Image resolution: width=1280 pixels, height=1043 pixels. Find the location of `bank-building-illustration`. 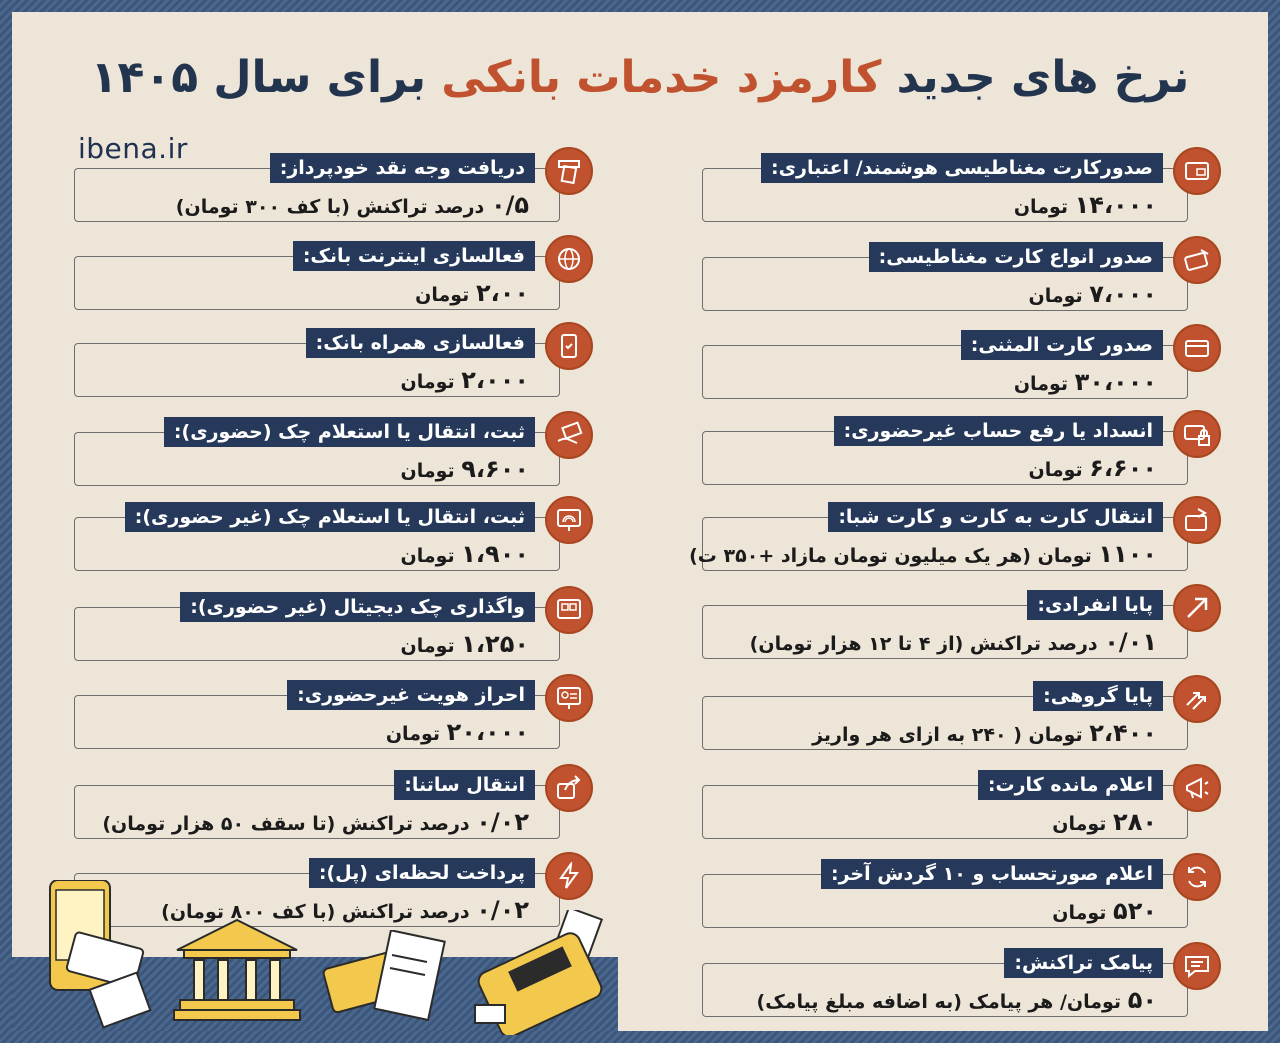

bank-building-illustration is located at coordinates (237, 969).